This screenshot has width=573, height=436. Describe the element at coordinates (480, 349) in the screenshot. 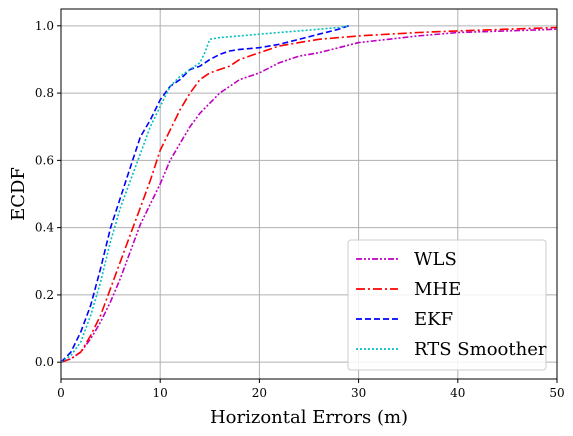

I see `legend-label-rts-smoother: RTS Smoother` at that location.